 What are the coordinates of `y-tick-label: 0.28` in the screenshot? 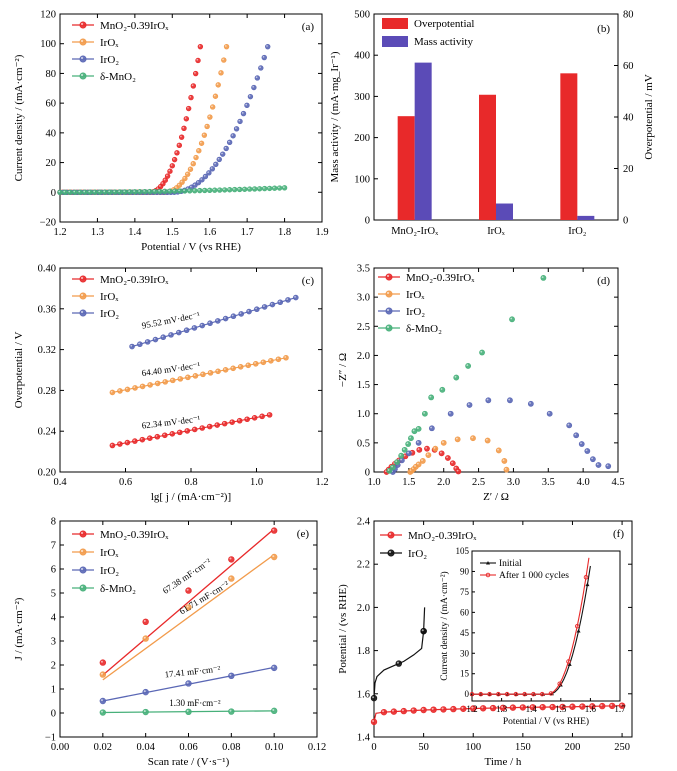 It's located at (47, 391).